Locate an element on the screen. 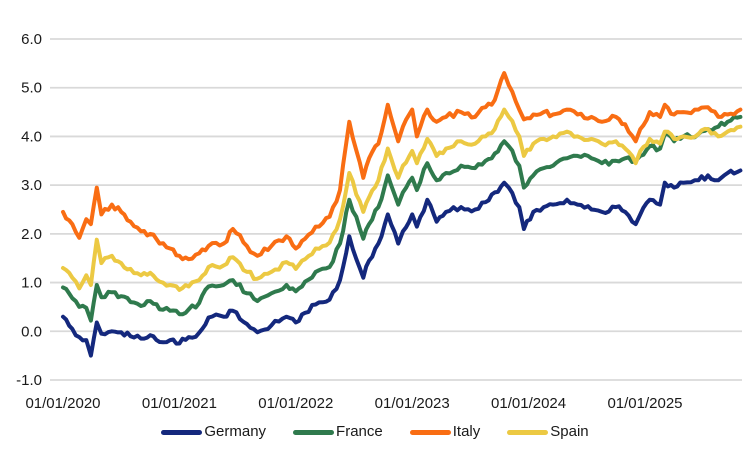  x-axis-tick-label: 01/01/2024 is located at coordinates (528, 403).